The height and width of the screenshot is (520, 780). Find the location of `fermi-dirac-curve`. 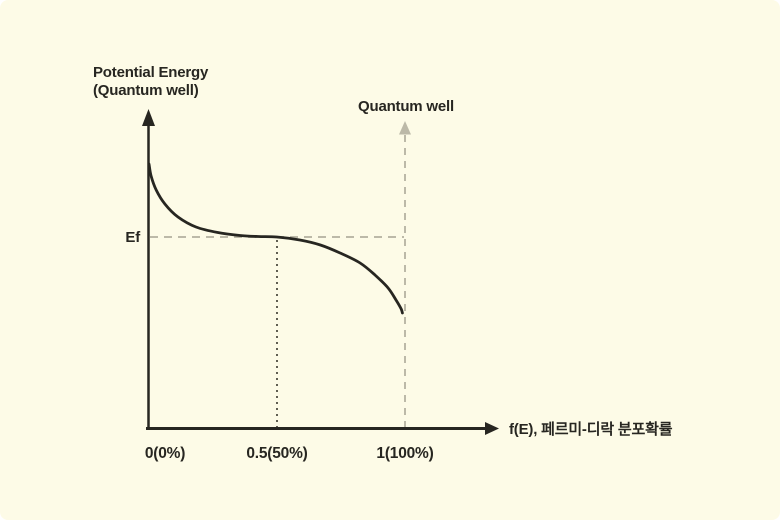

fermi-dirac-curve is located at coordinates (275, 238).